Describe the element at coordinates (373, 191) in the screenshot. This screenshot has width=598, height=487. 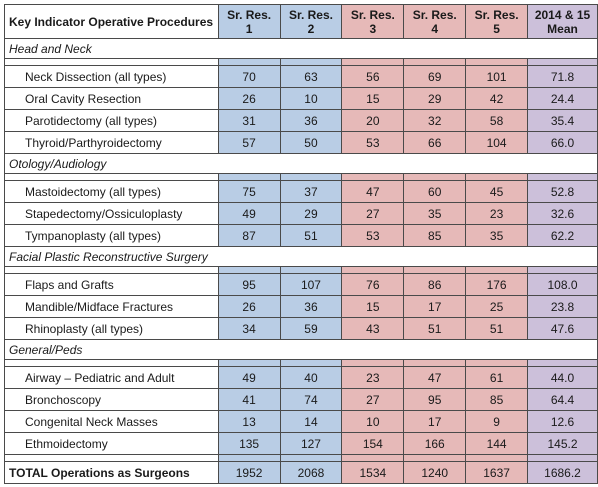
I see `value-sr-res-3: 47` at that location.